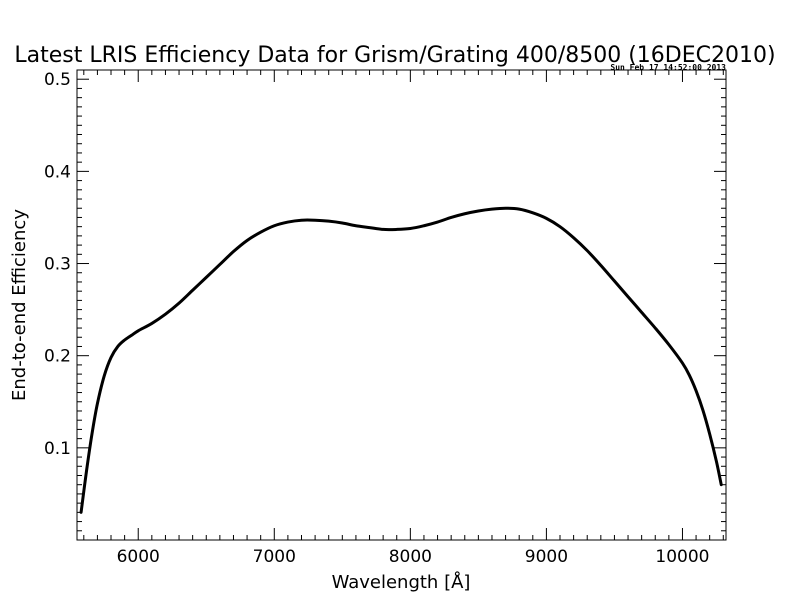 The image size is (792, 612). Describe the element at coordinates (401, 582) in the screenshot. I see `x-axis-label: Wavelength [Å]` at that location.